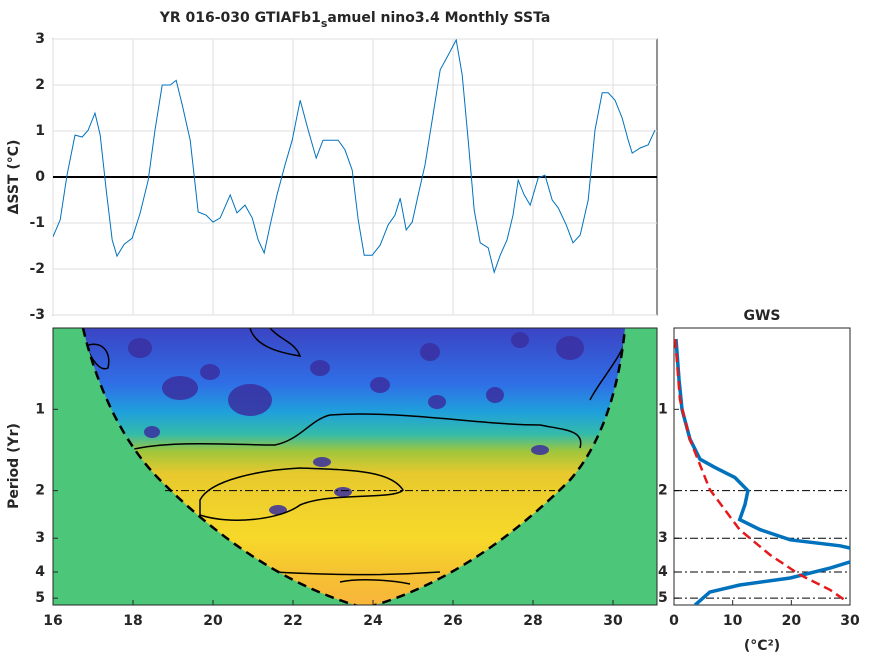  I want to click on title-text: YR 016-030 GTIAFb1, so click(240, 18).